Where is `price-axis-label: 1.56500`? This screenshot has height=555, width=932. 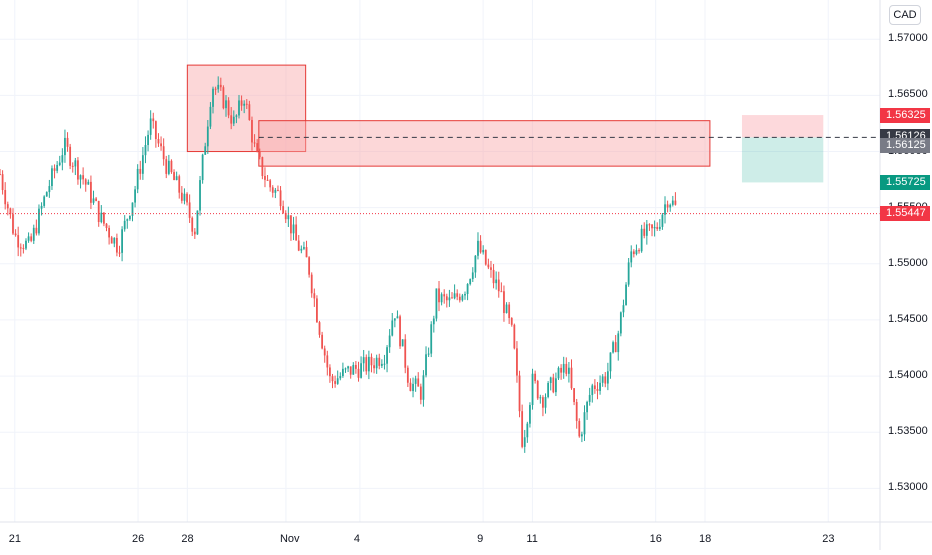
price-axis-label: 1.56500 is located at coordinates (908, 94).